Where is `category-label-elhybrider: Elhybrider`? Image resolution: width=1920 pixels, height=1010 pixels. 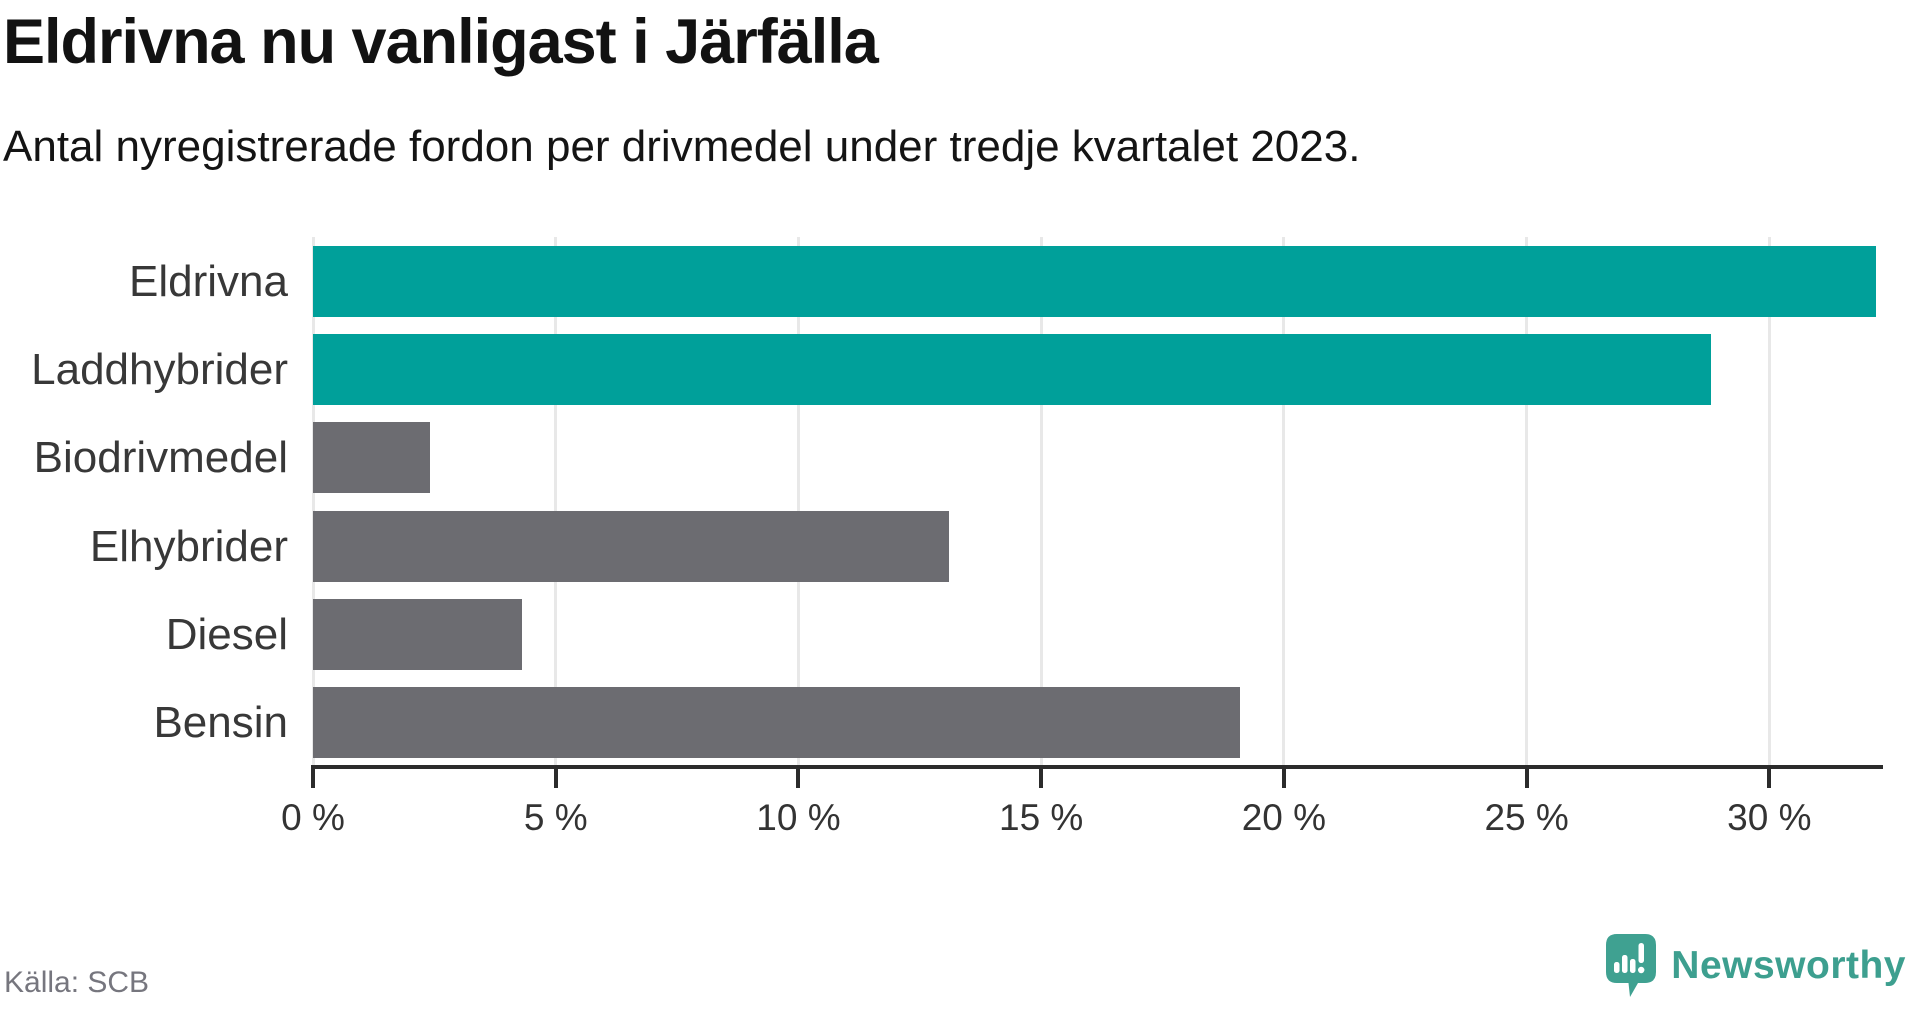
category-label-elhybrider: Elhybrider is located at coordinates (188, 546).